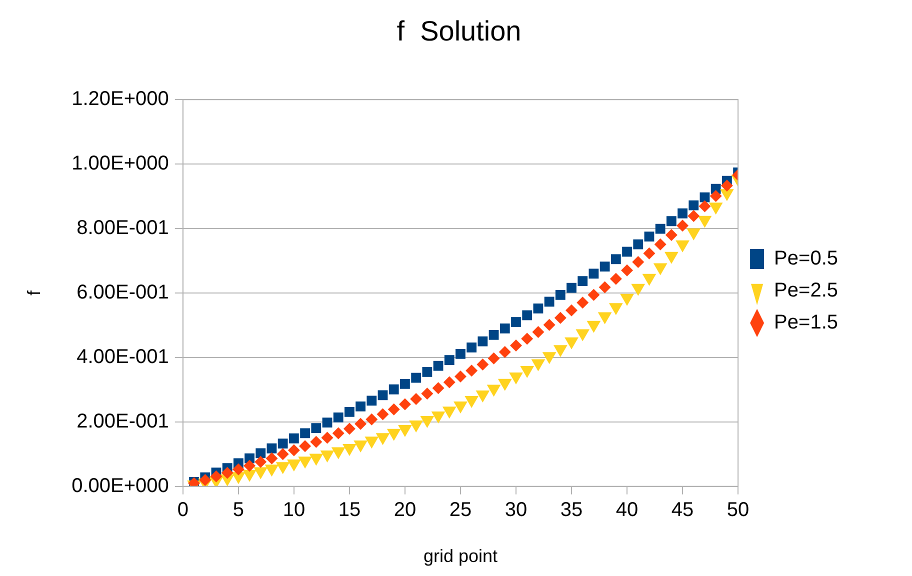 Image resolution: width=912 pixels, height=576 pixels. Describe the element at coordinates (460, 556) in the screenshot. I see `x-axis-title: grid point` at that location.